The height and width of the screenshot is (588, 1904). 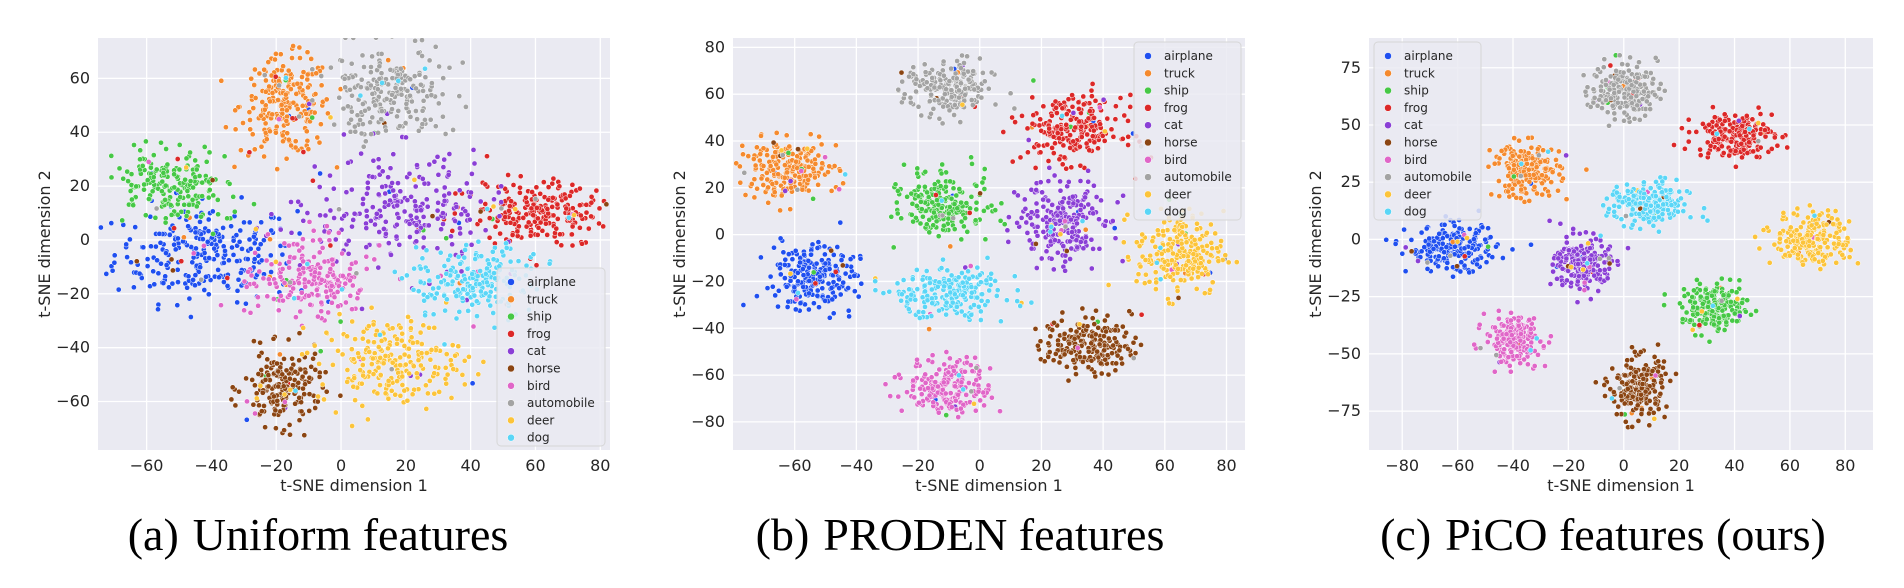 What do you see at coordinates (918, 465) in the screenshot?
I see `x-tick-label: −20` at bounding box center [918, 465].